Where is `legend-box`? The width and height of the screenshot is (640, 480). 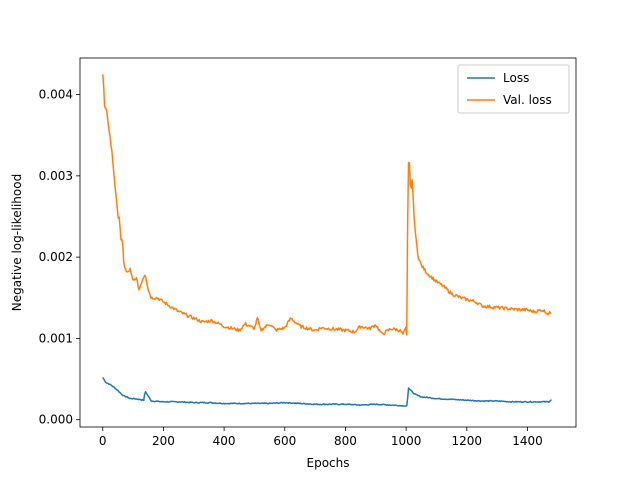
legend-box is located at coordinates (513, 89).